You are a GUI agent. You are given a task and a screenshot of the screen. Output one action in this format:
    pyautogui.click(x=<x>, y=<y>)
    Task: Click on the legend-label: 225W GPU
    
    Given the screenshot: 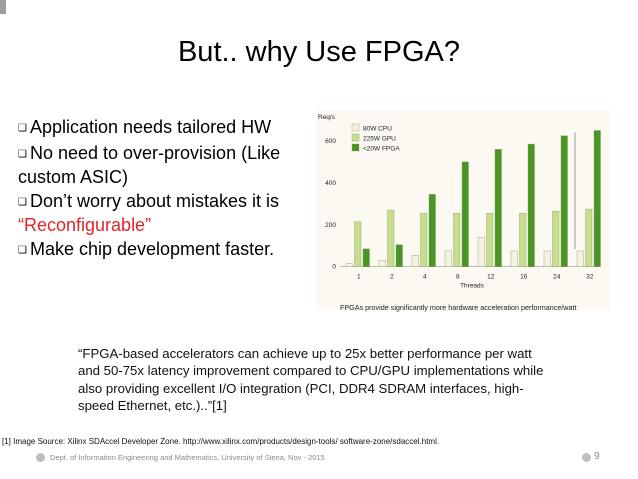 What is the action you would take?
    pyautogui.click(x=379, y=139)
    